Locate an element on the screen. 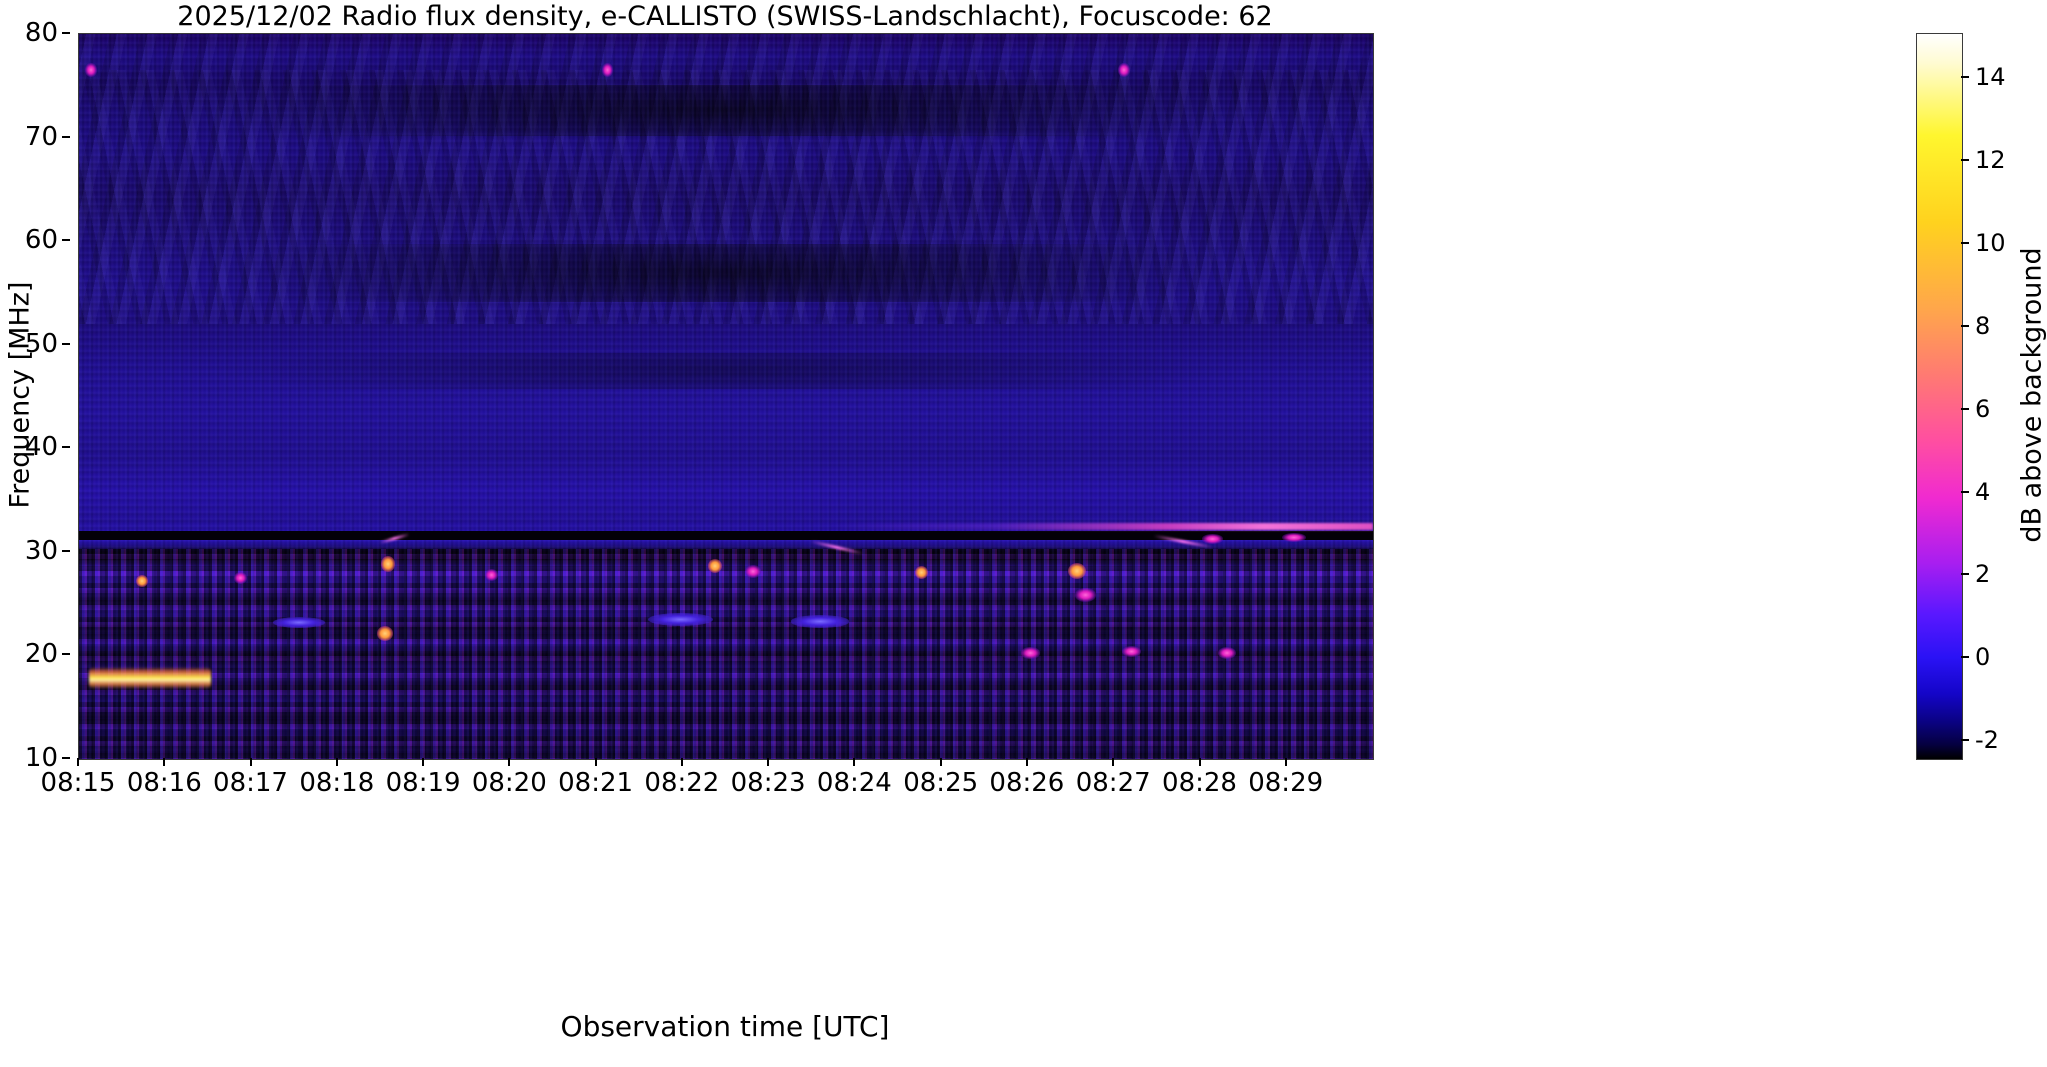 The width and height of the screenshot is (2047, 1067). y-tick-label: 40 is located at coordinates (41, 447).